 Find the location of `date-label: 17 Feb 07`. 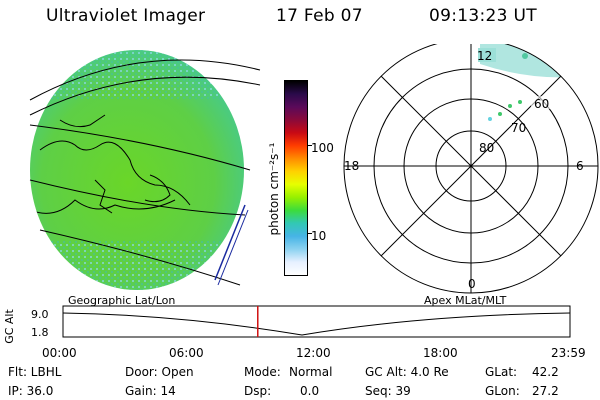

date-label: 17 Feb 07 is located at coordinates (319, 16).